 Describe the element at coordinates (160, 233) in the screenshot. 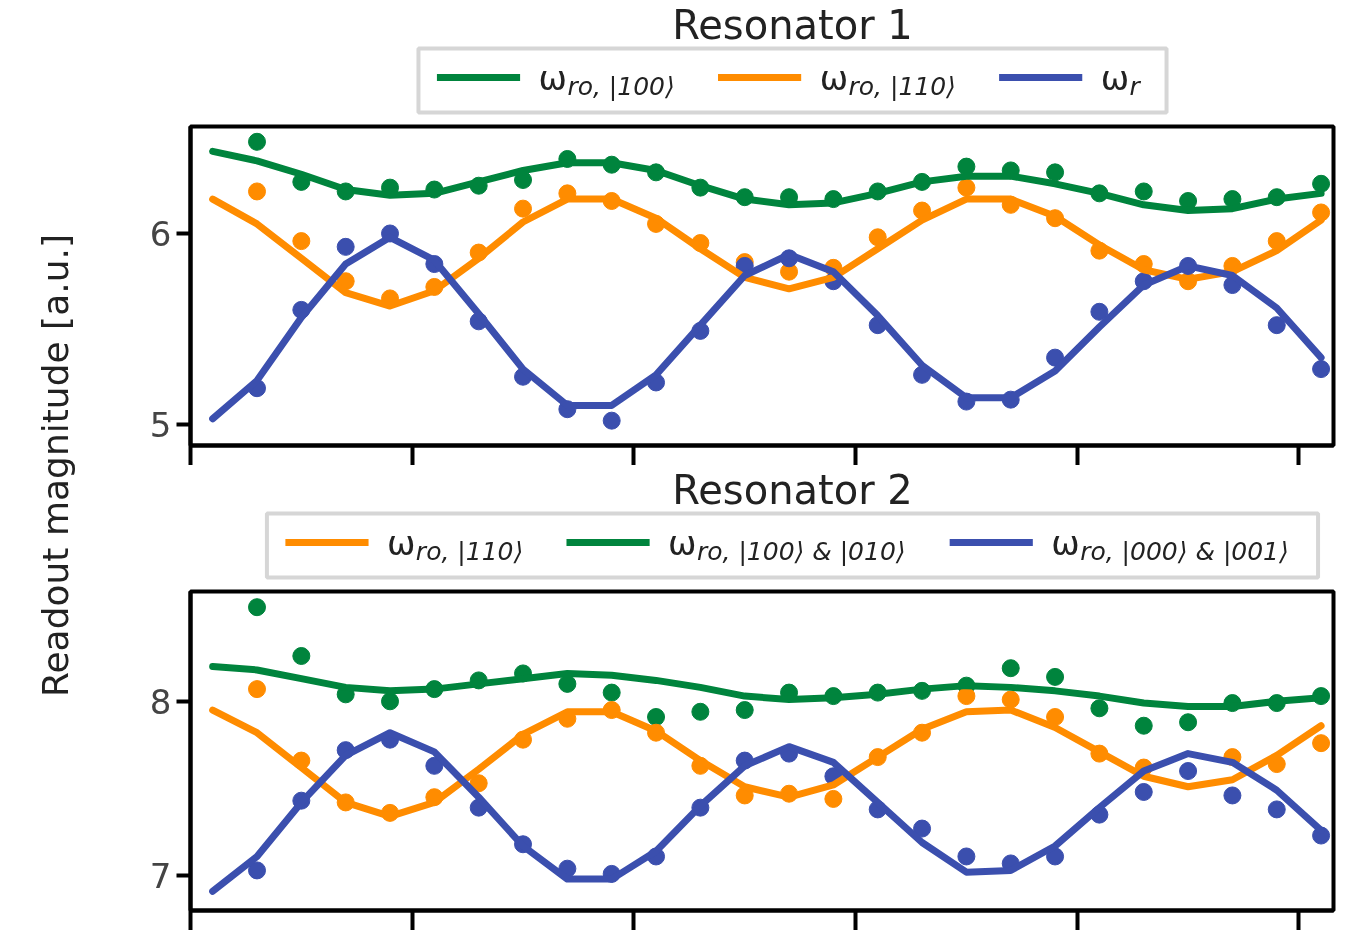

I see `y-tick-label: 6` at that location.